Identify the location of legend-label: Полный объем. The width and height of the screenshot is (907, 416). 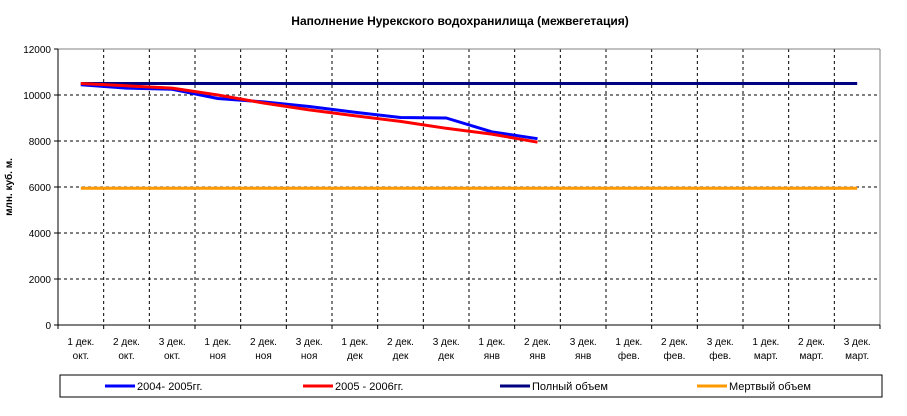
(570, 387).